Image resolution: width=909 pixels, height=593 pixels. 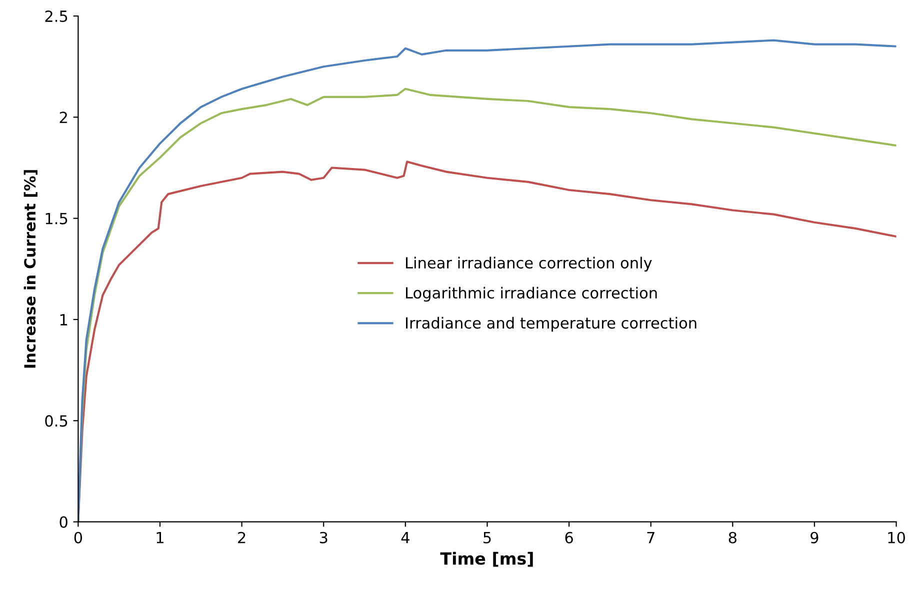 I want to click on x-tick-label: 6, so click(x=569, y=538).